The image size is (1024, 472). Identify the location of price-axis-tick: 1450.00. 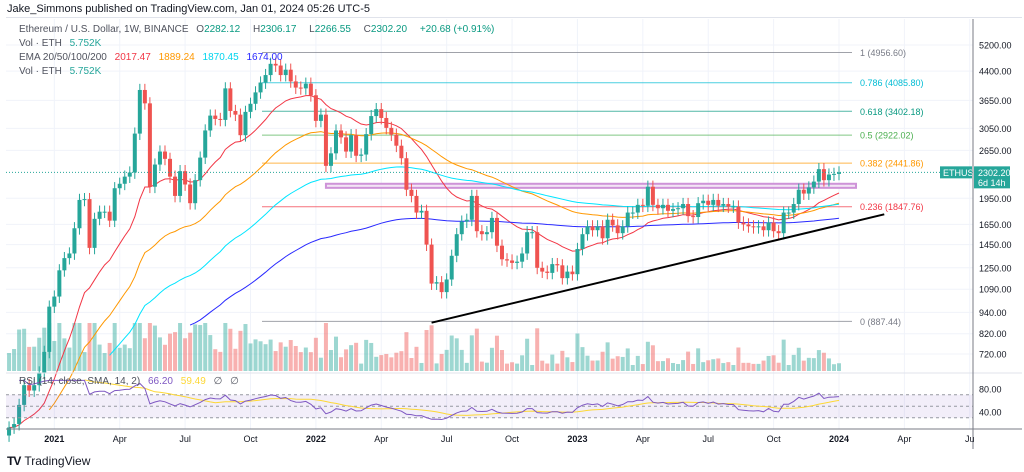
(995, 245).